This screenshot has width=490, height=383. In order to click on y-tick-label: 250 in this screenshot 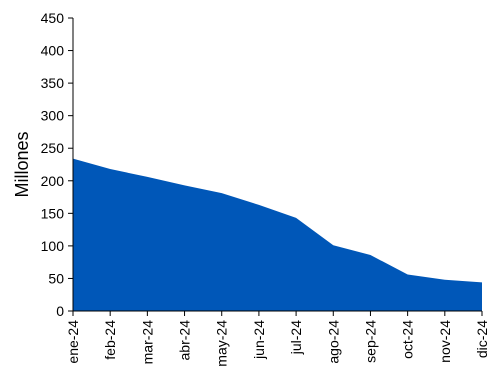, I will do `click(53, 148)`.